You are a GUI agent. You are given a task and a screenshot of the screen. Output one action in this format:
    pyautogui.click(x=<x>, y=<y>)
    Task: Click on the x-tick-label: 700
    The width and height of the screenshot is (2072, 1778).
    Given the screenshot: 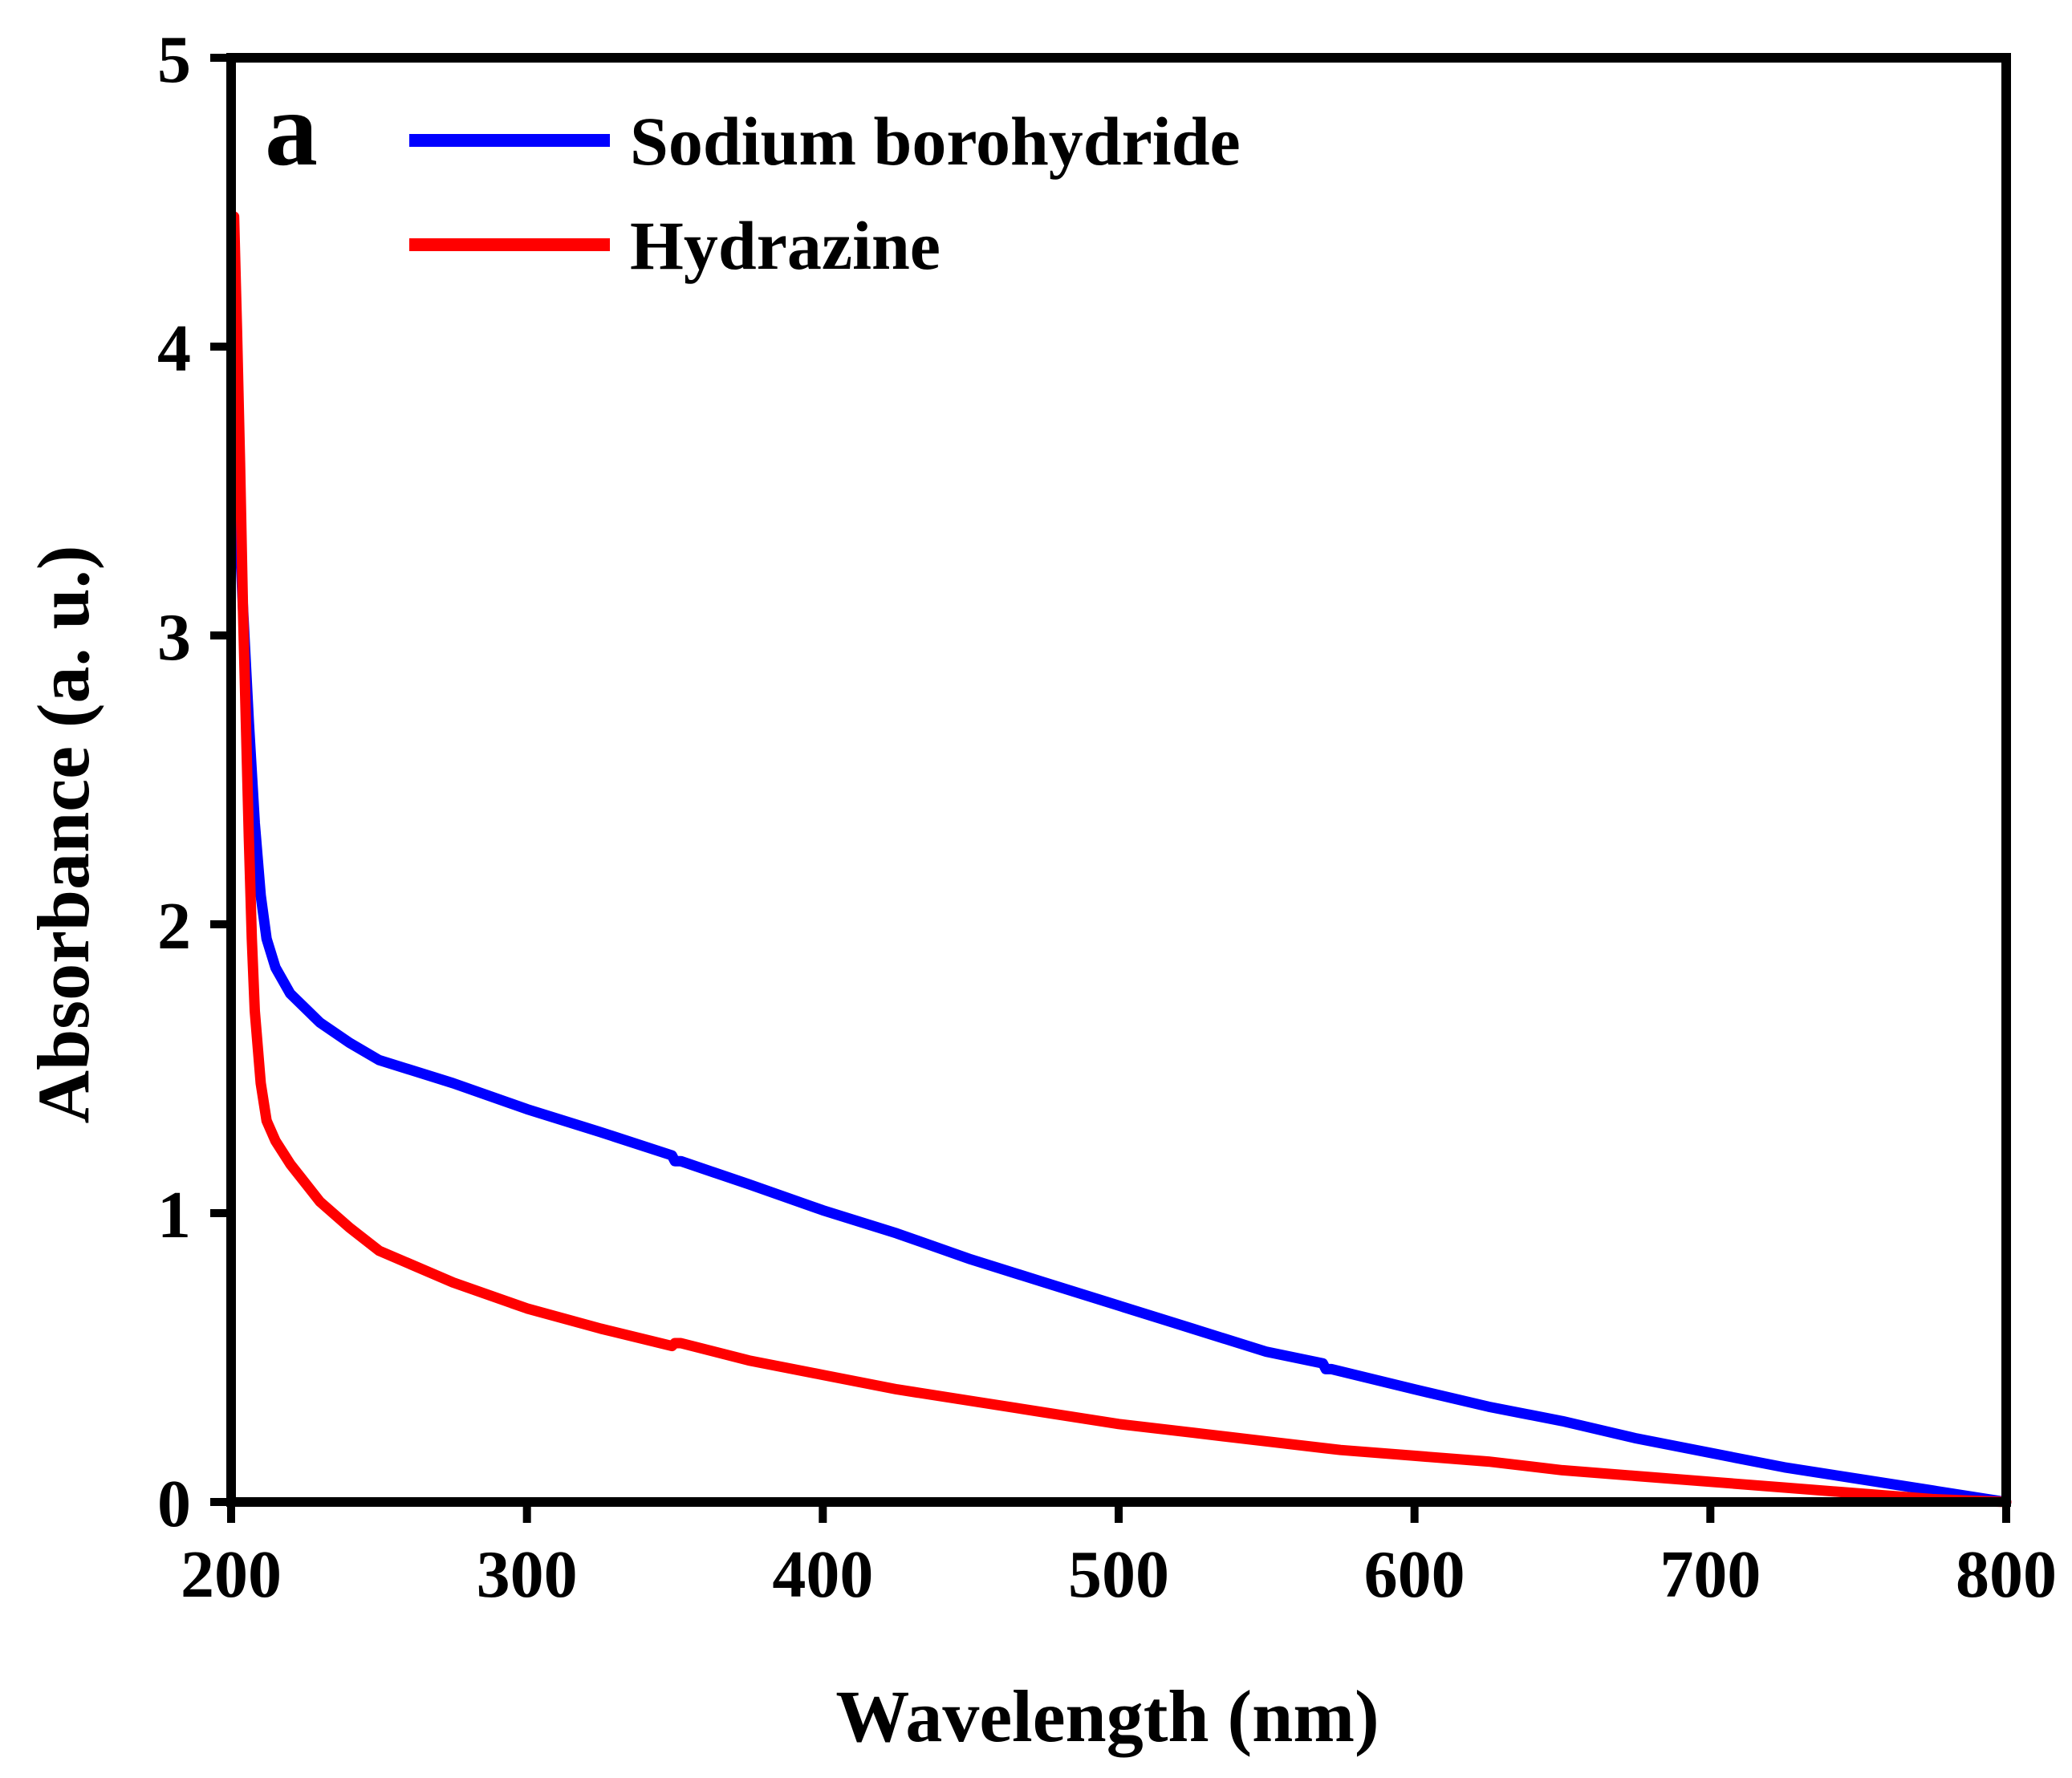 What is the action you would take?
    pyautogui.click(x=1711, y=1574)
    